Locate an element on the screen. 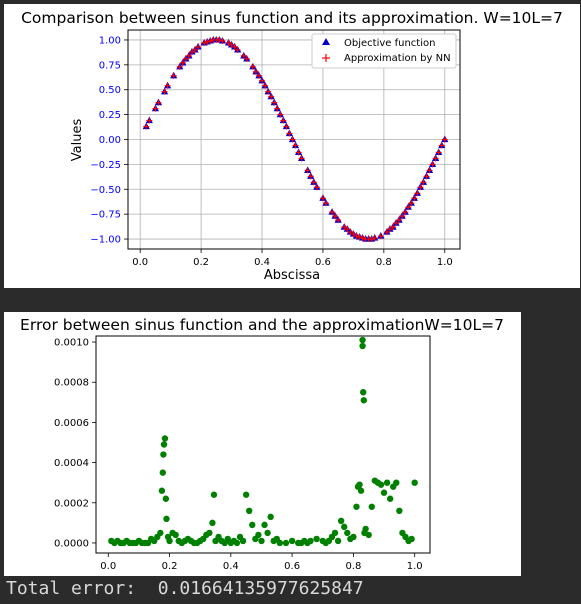 This screenshot has height=604, width=581. total-error-value: 0.01664135977625847 is located at coordinates (261, 588).